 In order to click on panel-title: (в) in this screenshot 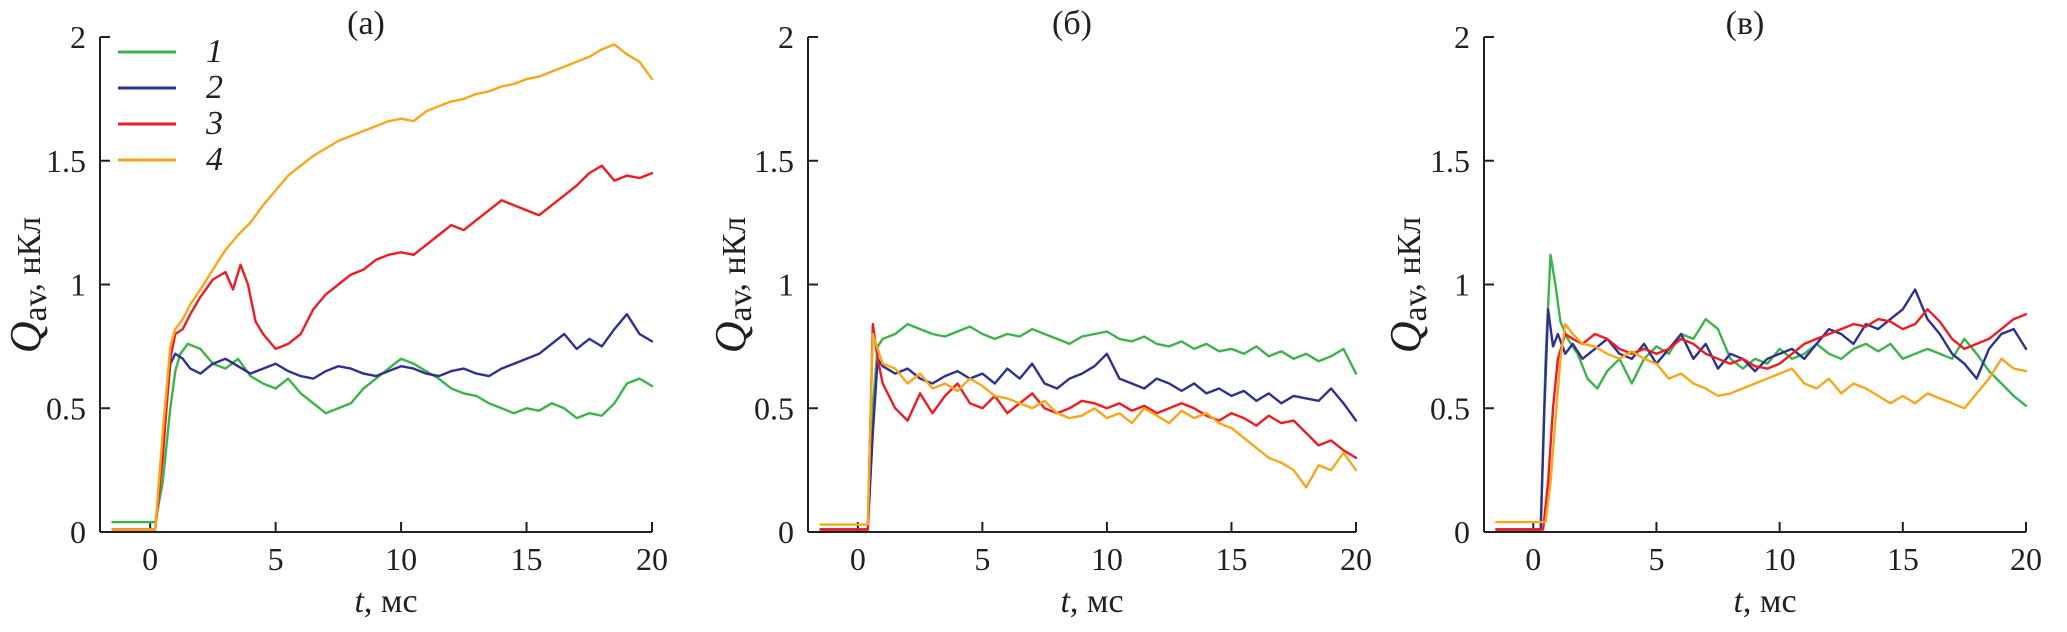, I will do `click(1745, 23)`.